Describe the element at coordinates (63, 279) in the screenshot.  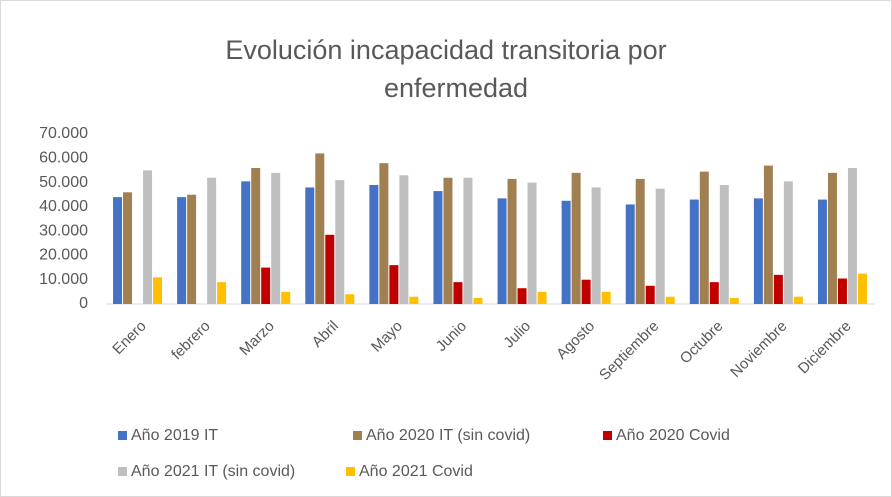
I see `y-tick-label: 10.000` at that location.